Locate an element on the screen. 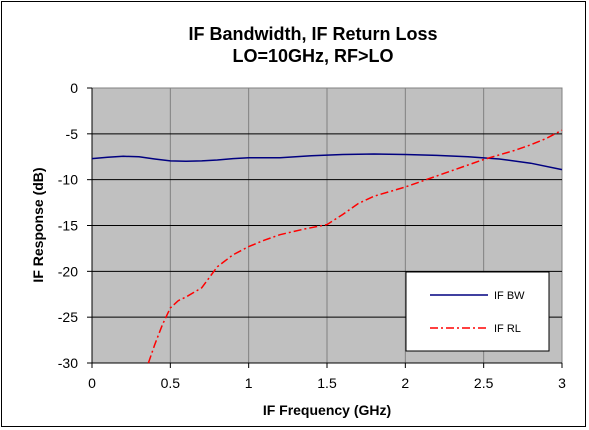 Image resolution: width=589 pixels, height=430 pixels. x-axis-title: IF Frequency (GHz) is located at coordinates (327, 410).